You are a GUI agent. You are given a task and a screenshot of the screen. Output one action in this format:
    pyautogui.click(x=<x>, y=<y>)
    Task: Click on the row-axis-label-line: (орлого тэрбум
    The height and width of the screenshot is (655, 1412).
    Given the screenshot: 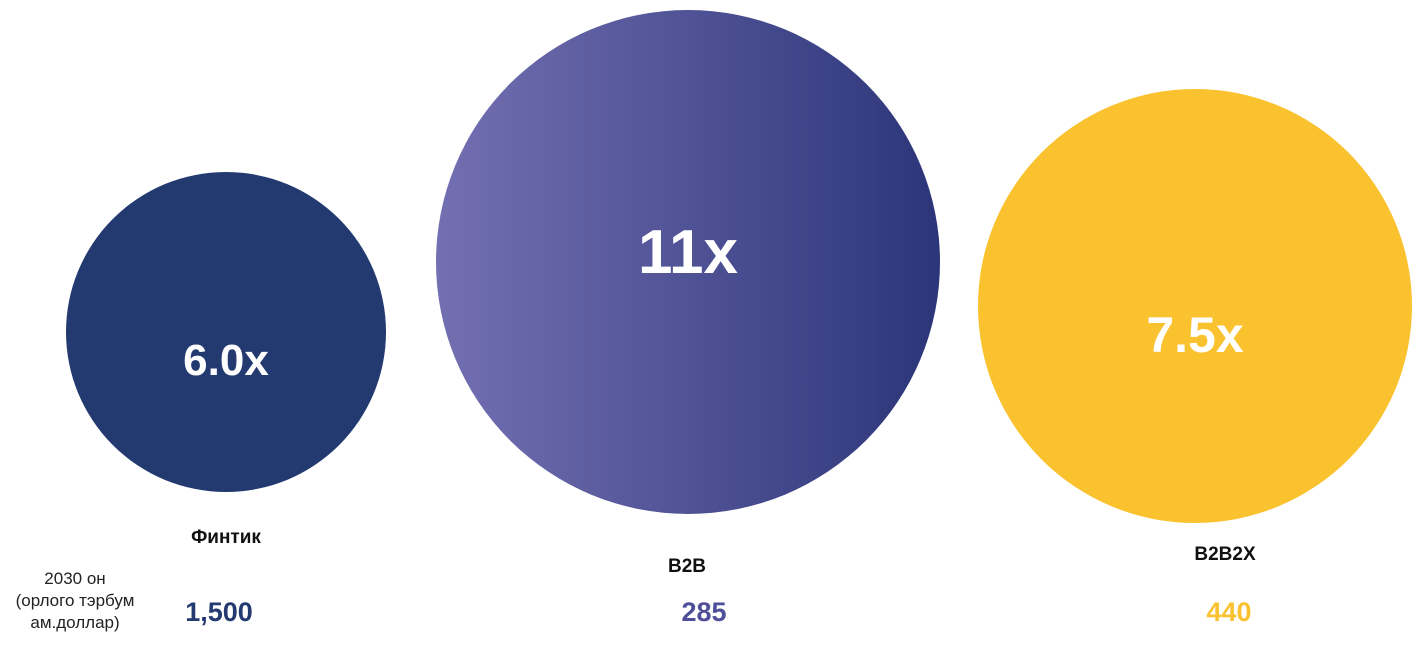 What is the action you would take?
    pyautogui.click(x=75, y=601)
    